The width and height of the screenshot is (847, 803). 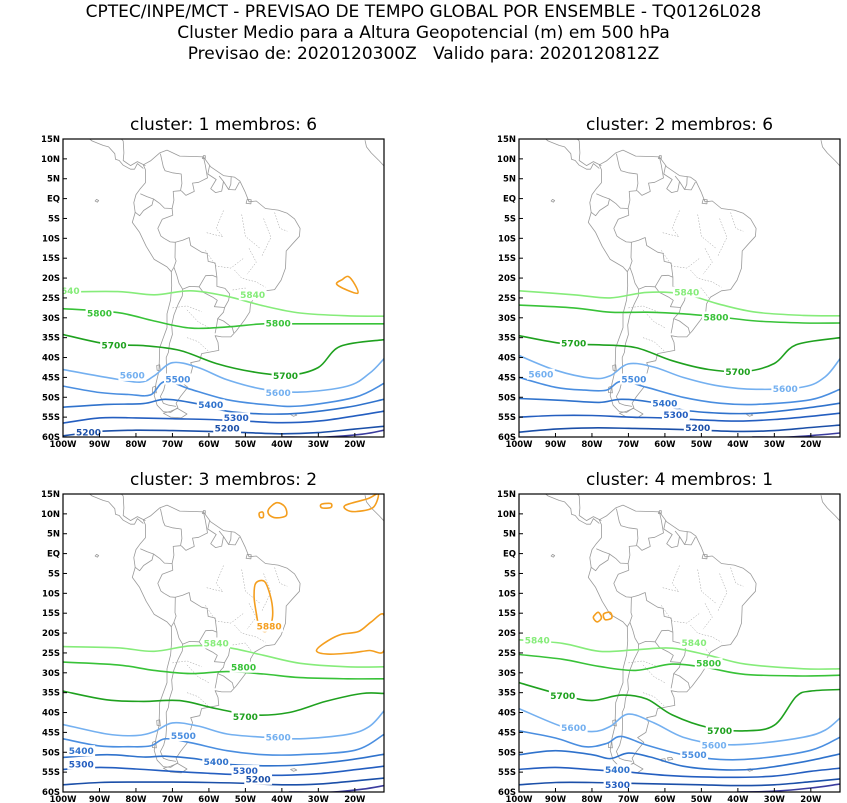 What do you see at coordinates (63, 799) in the screenshot?
I see `x-tick-label: 100W` at bounding box center [63, 799].